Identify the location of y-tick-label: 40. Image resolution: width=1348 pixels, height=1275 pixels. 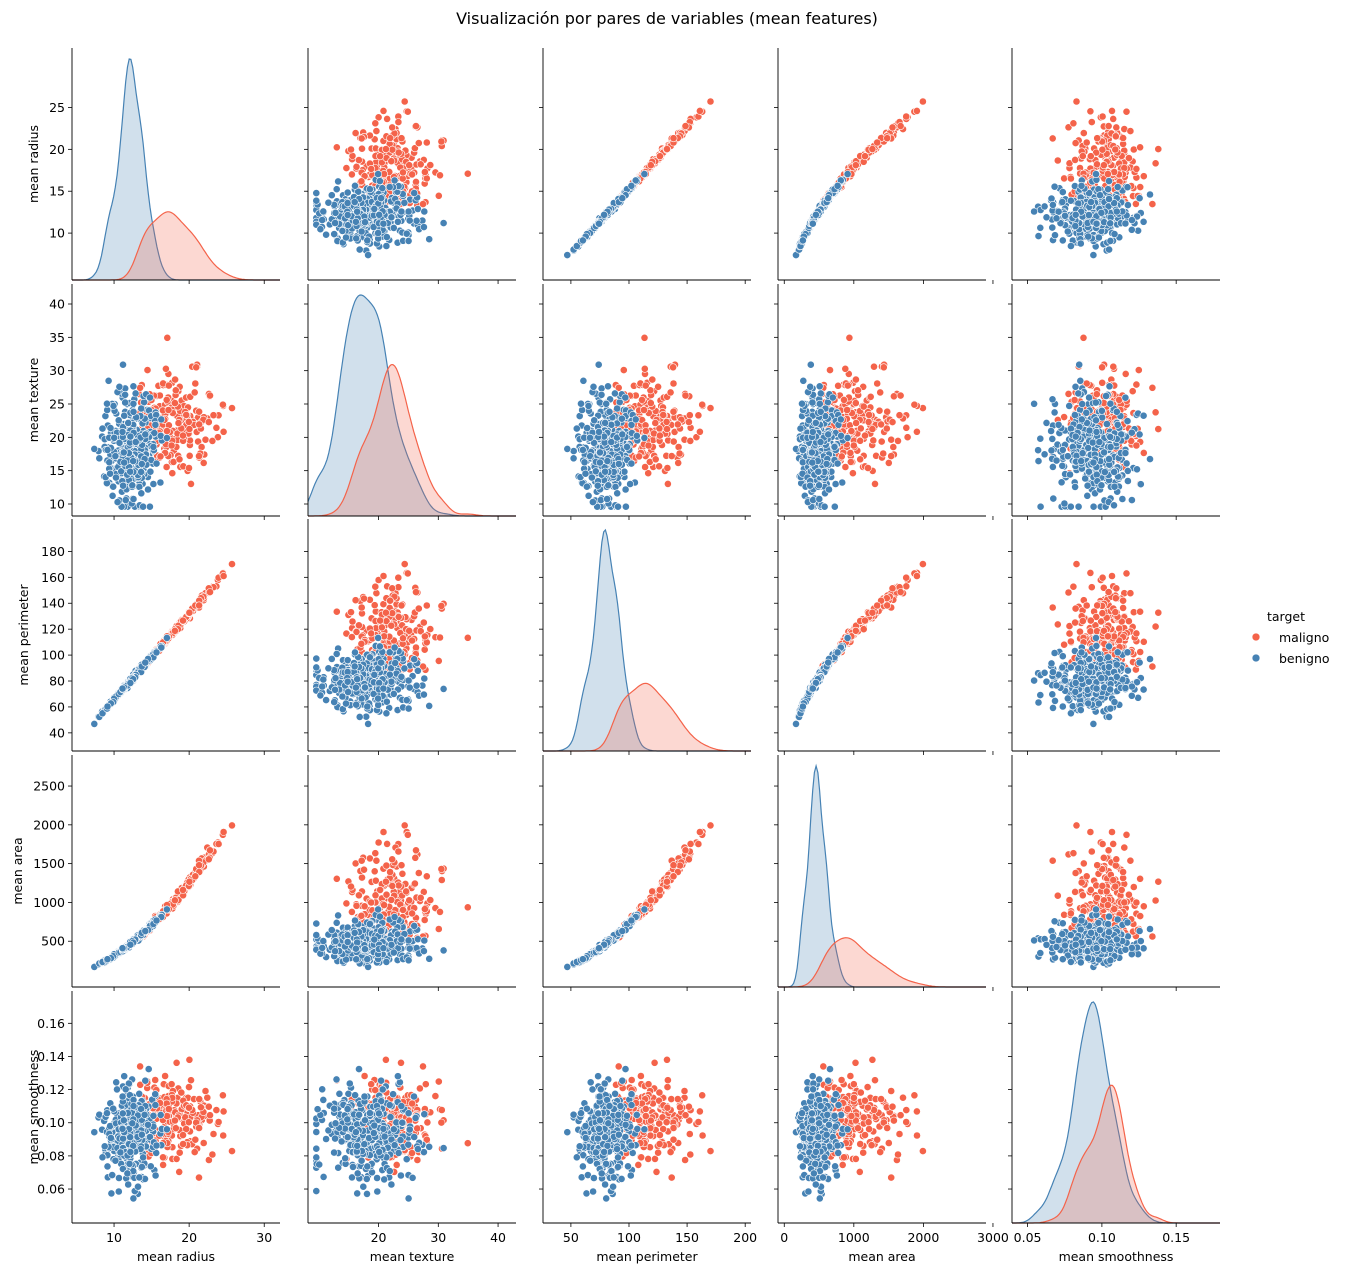
(57, 304).